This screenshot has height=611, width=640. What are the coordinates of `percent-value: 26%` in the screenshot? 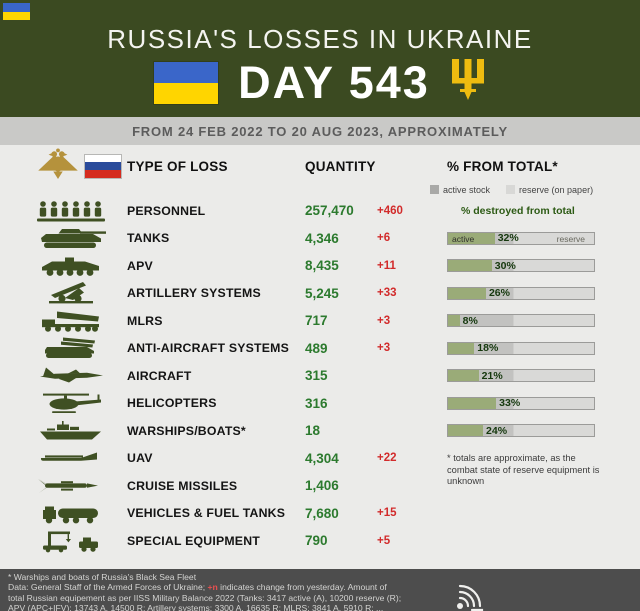 It's located at (499, 293).